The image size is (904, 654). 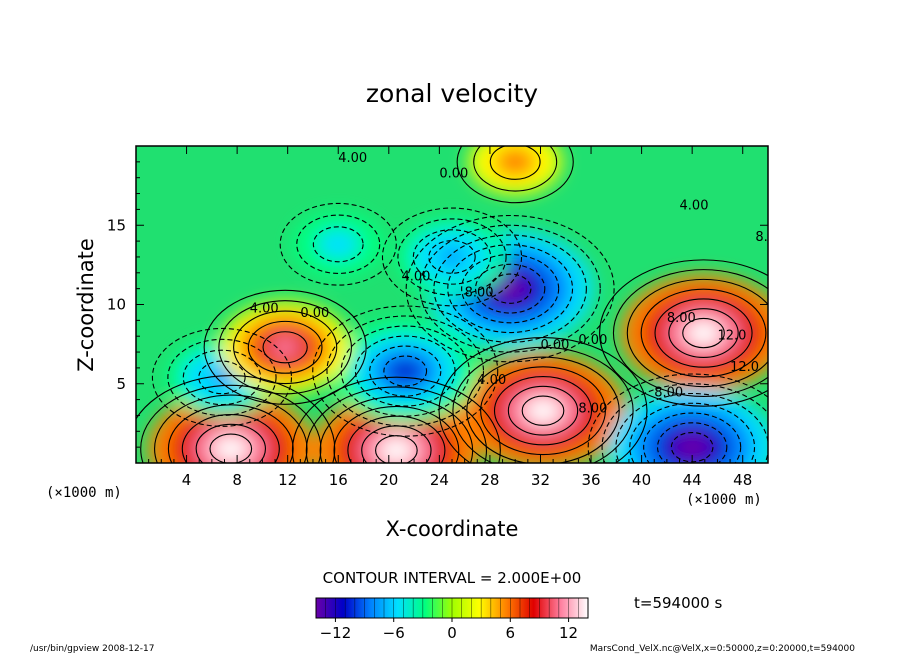 What do you see at coordinates (692, 480) in the screenshot?
I see `x-tick-label: 44` at bounding box center [692, 480].